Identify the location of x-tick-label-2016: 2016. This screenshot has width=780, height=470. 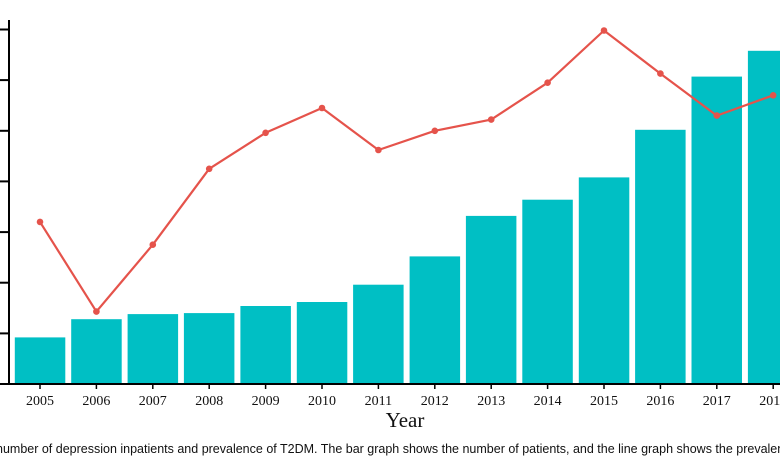
(660, 401).